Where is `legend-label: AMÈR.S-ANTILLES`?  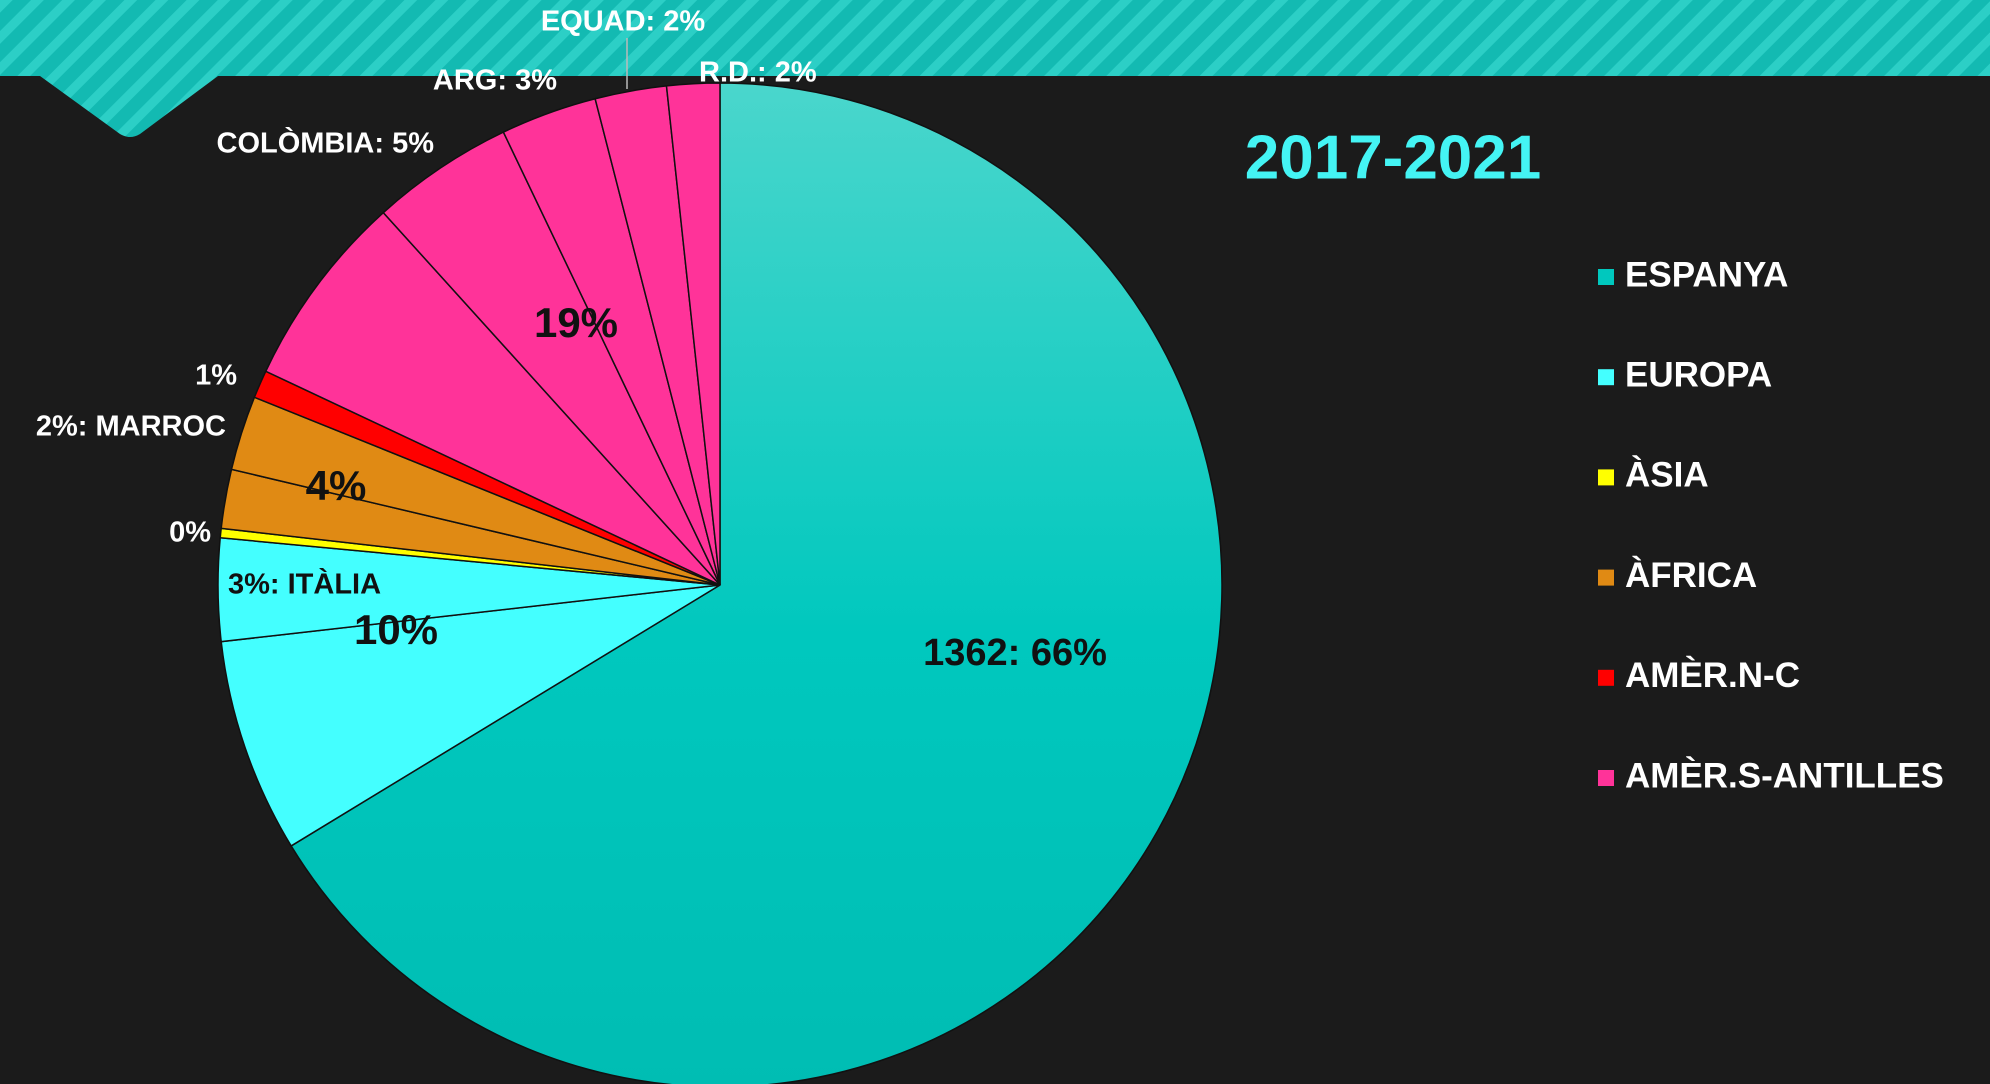 legend-label: AMÈR.S-ANTILLES is located at coordinates (1784, 775).